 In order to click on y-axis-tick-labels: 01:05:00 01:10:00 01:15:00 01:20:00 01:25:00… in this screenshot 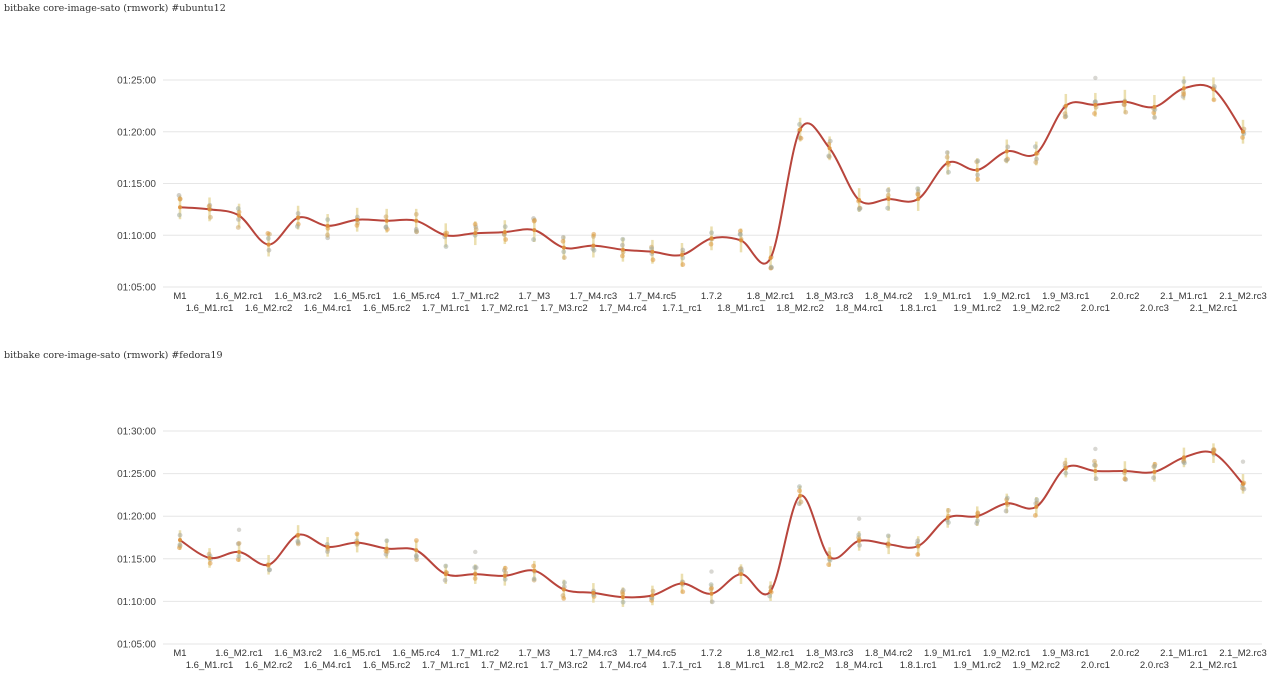, I will do `click(136, 539)`.